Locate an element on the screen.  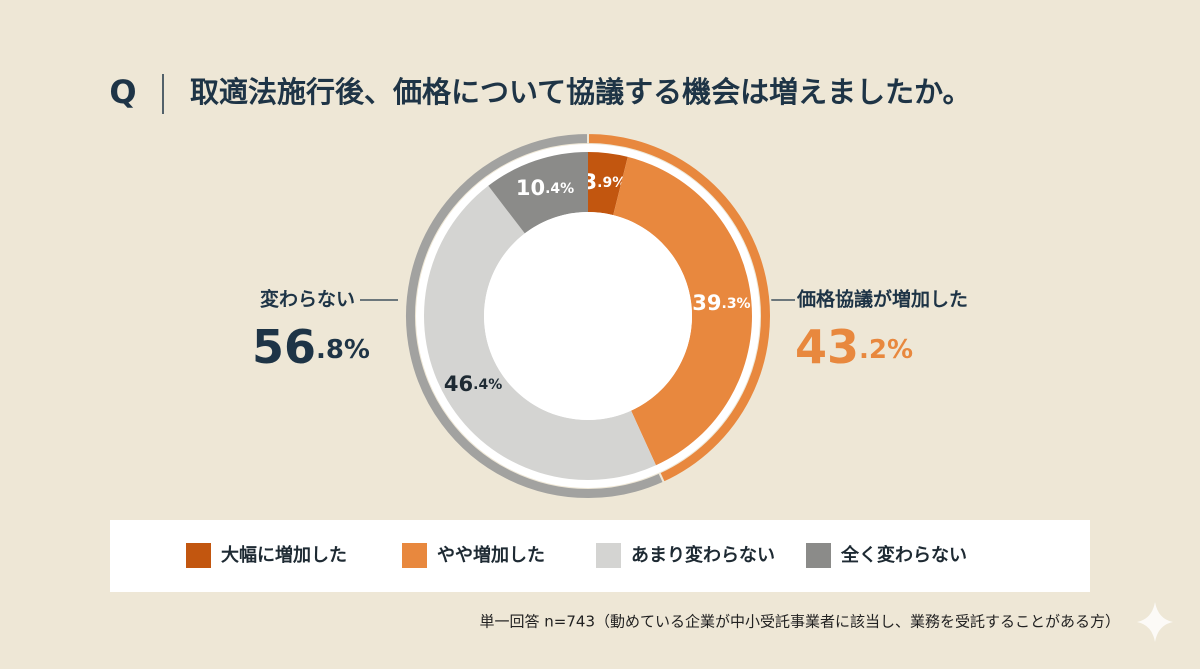
group-value: 56.8% is located at coordinates (311, 347).